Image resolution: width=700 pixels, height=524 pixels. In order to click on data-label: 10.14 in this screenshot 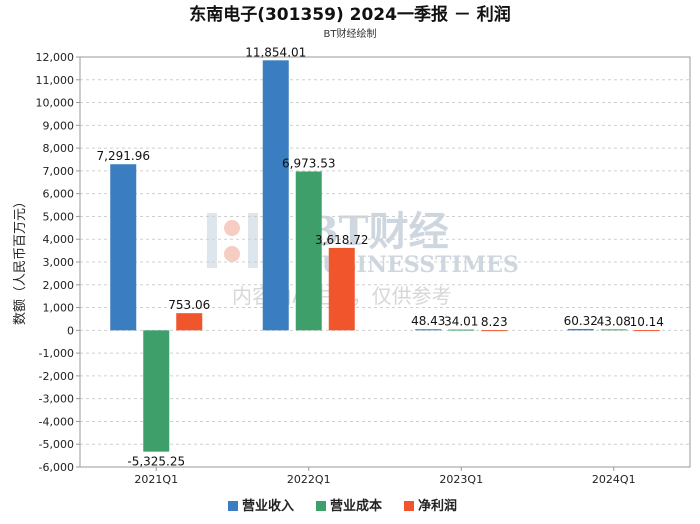, I will do `click(647, 322)`.